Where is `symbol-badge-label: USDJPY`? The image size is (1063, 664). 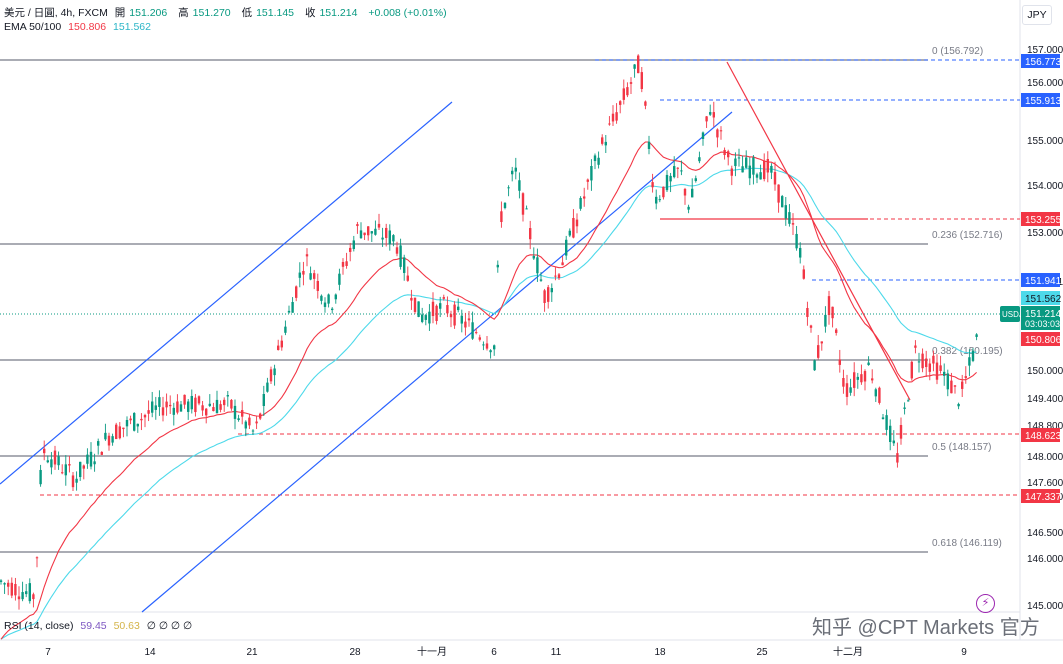 symbol-badge-label: USDJPY is located at coordinates (1018, 314).